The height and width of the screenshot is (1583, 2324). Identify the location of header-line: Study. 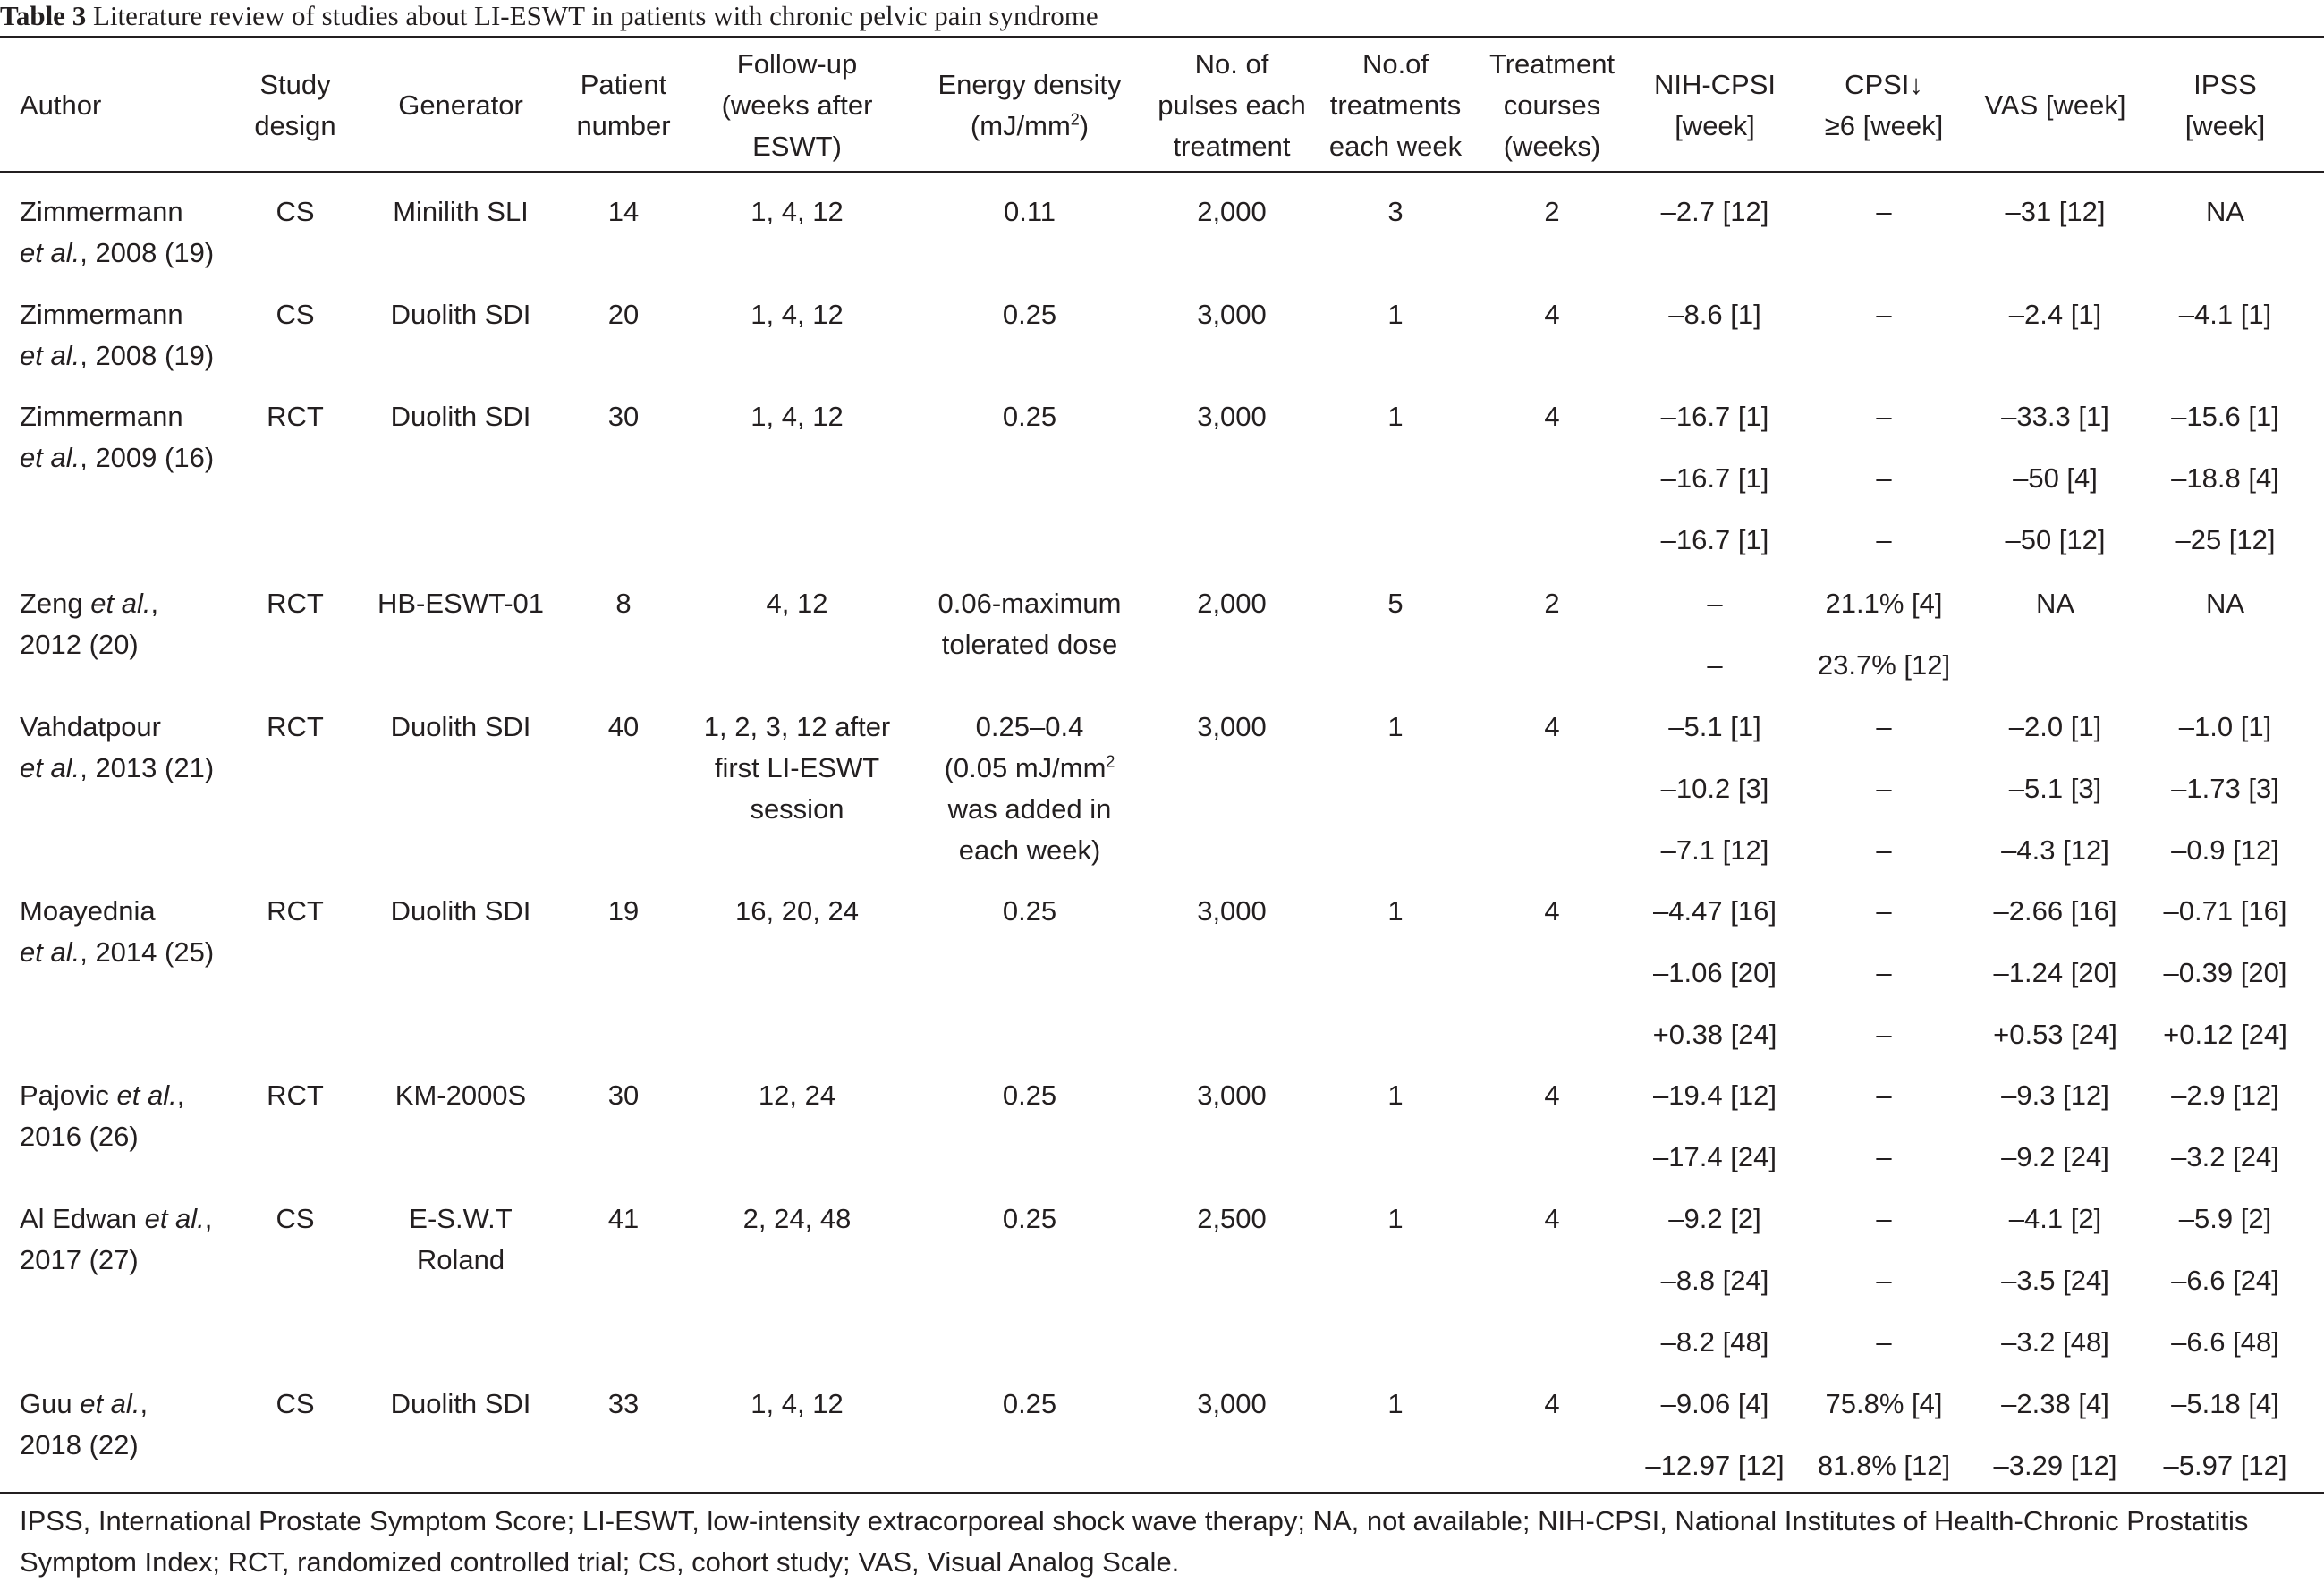
(295, 84).